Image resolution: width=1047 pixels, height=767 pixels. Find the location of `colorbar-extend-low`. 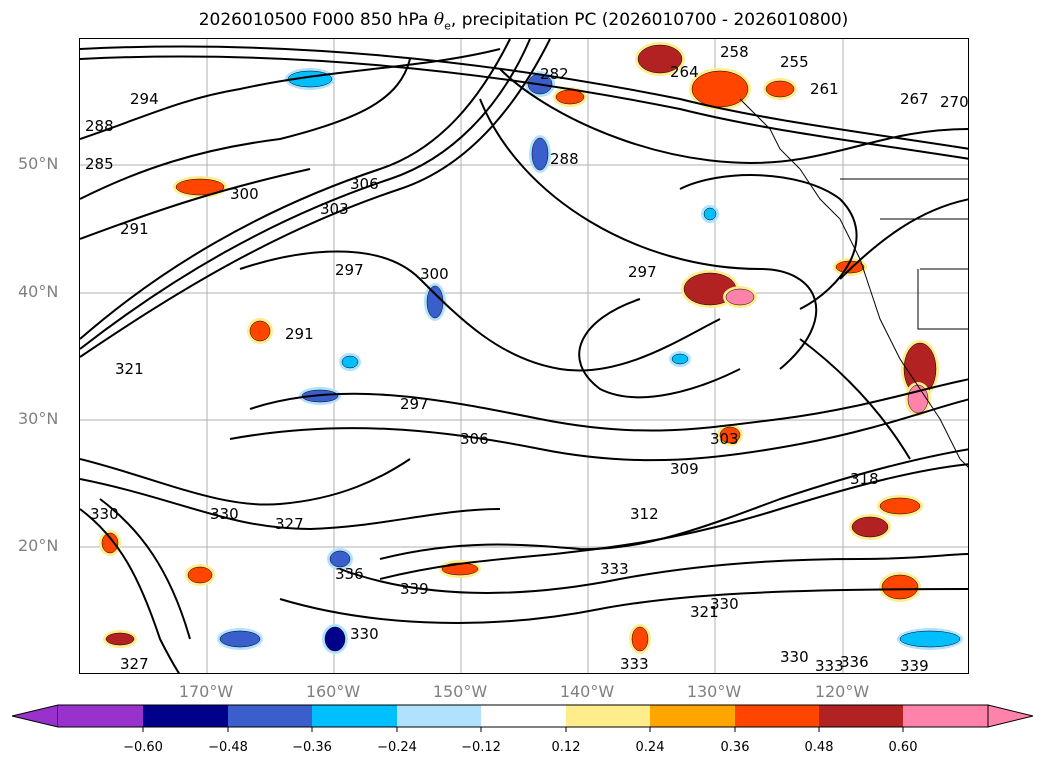

colorbar-extend-low is located at coordinates (35, 716).